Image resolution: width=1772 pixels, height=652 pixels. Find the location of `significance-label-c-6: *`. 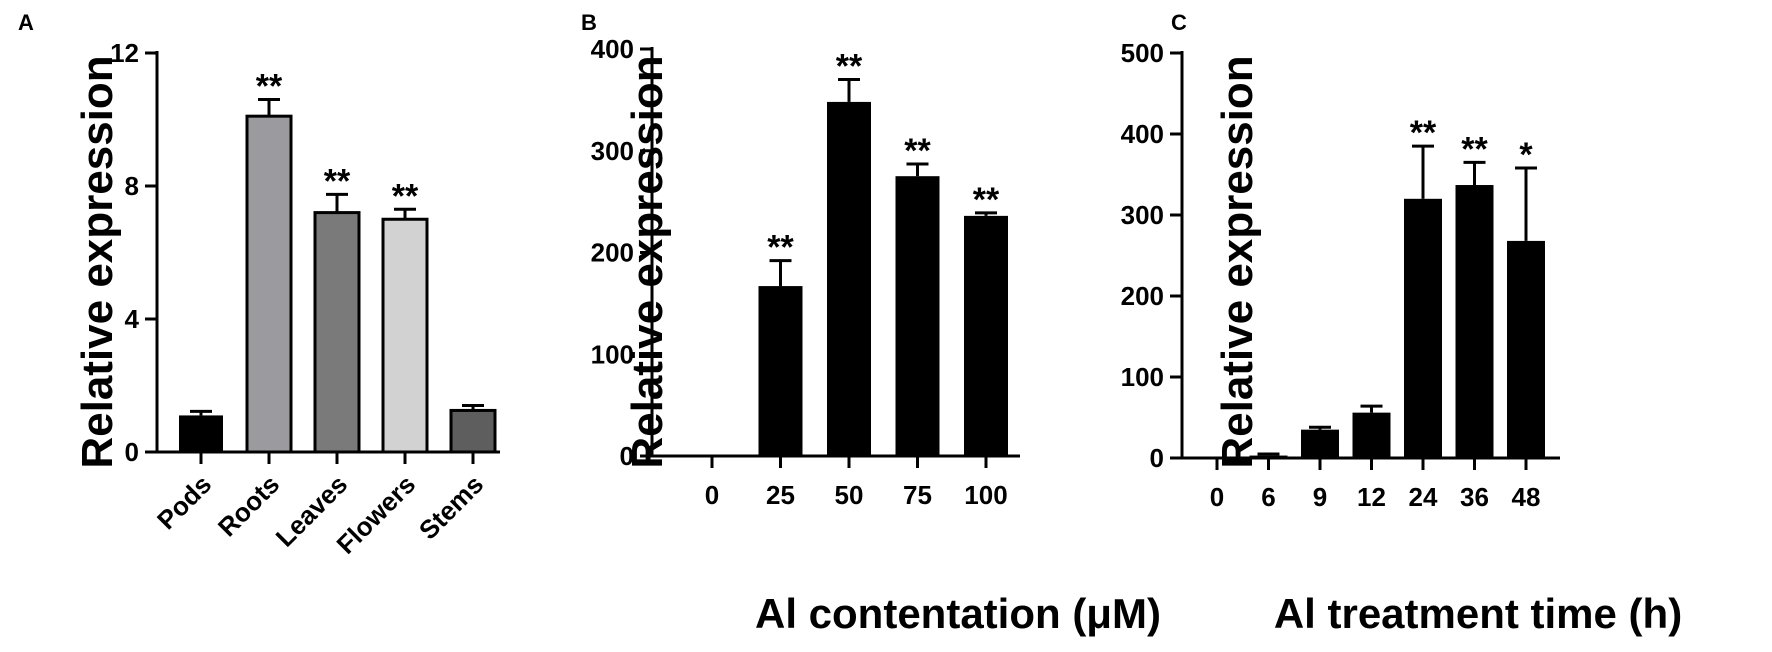

significance-label-c-6: * is located at coordinates (1526, 155).